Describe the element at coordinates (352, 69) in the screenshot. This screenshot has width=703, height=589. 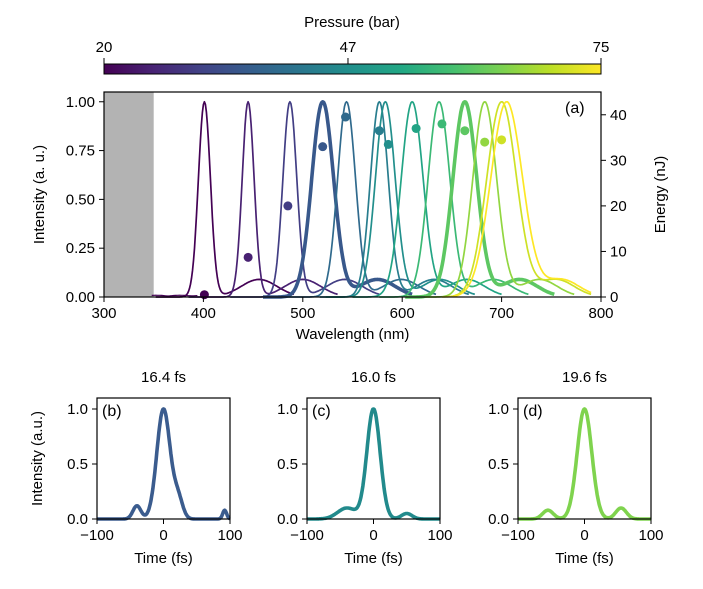
I see `colorbar-bar` at that location.